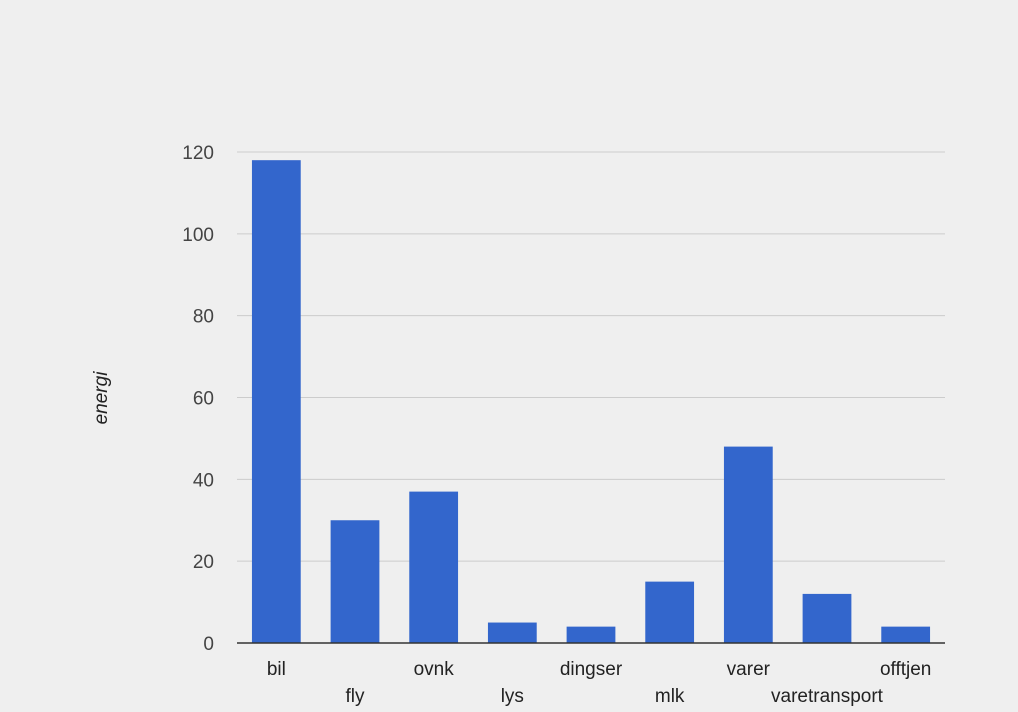 This screenshot has height=712, width=1018. I want to click on y-axis-ticks: 0 20 40 60 80 100 120, so click(198, 399).